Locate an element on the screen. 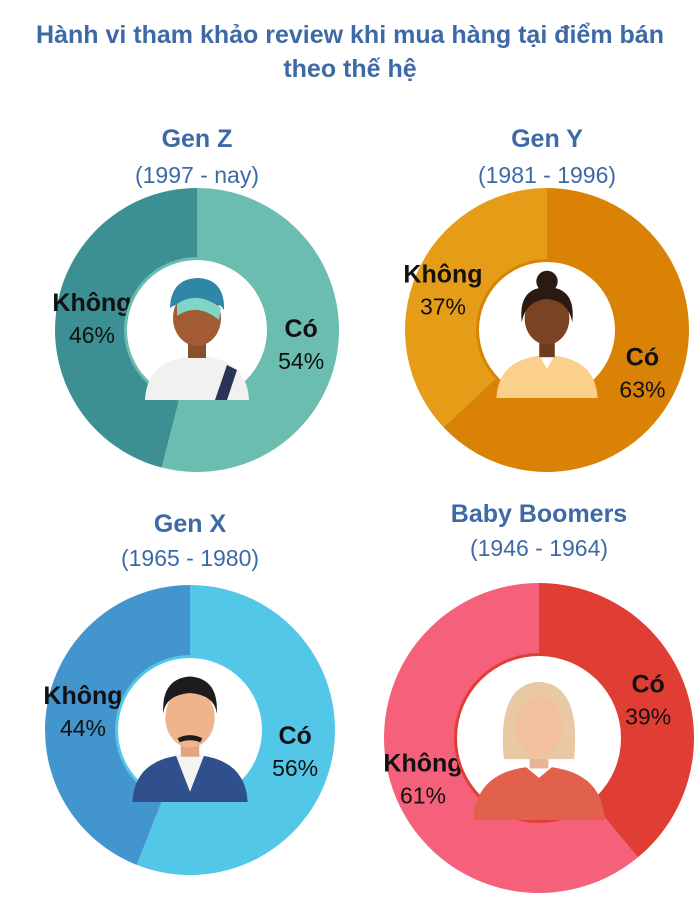  chart-title-line-2: theo thế hệ is located at coordinates (350, 69).